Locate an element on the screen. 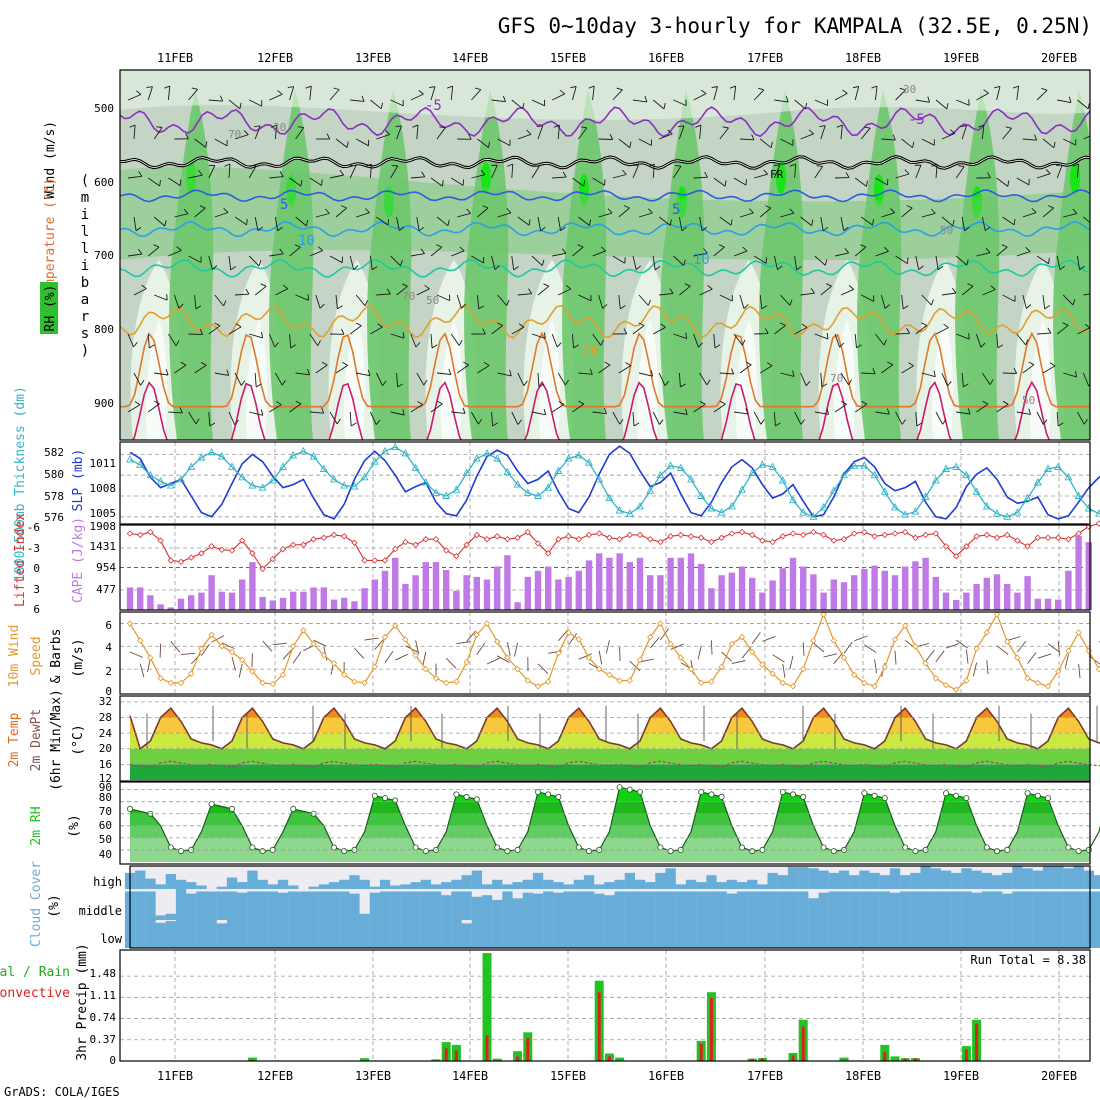 This screenshot has height=1100, width=1100. lifted-axis: -6 -3 0 3 6 is located at coordinates (33, 568).